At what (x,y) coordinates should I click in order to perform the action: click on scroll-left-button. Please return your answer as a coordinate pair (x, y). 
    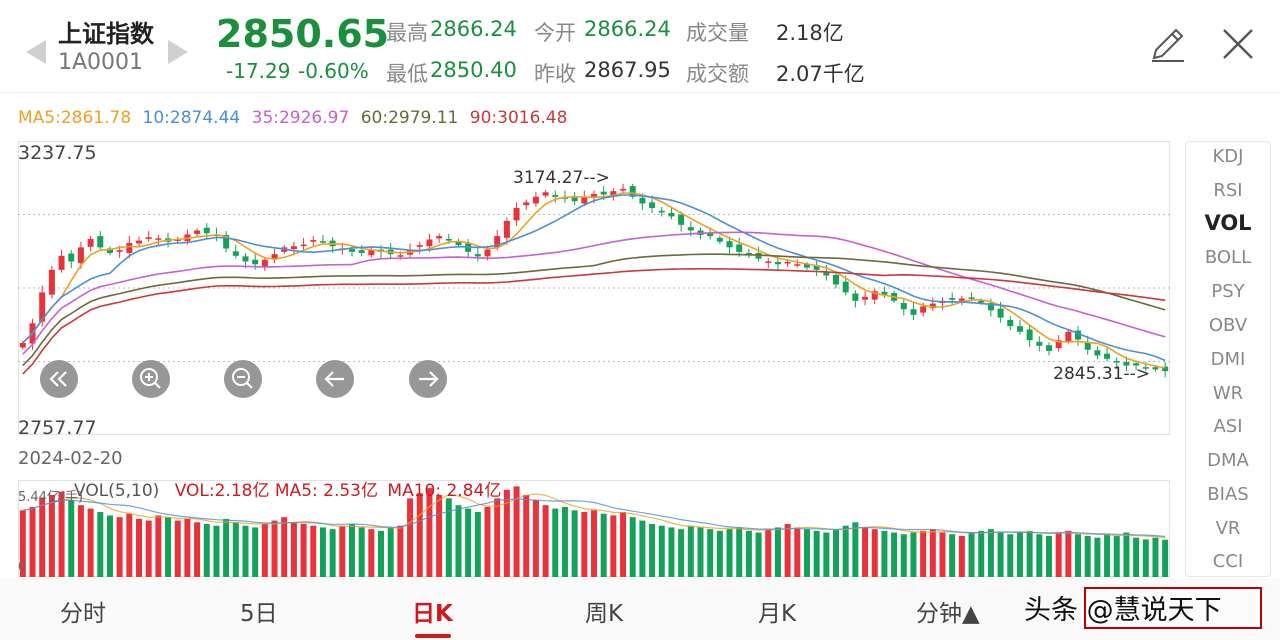
    Looking at the image, I should click on (335, 379).